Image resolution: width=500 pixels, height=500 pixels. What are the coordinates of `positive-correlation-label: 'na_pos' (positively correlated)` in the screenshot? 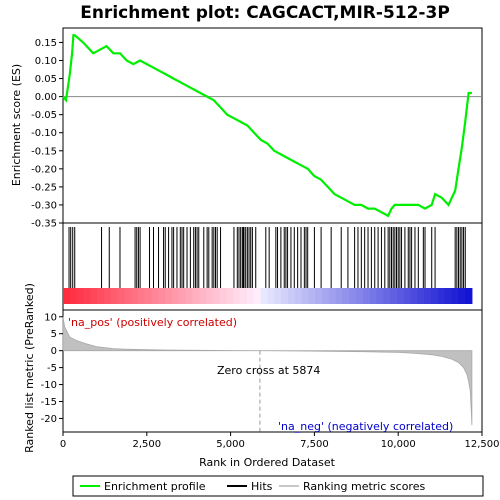 It's located at (152, 322).